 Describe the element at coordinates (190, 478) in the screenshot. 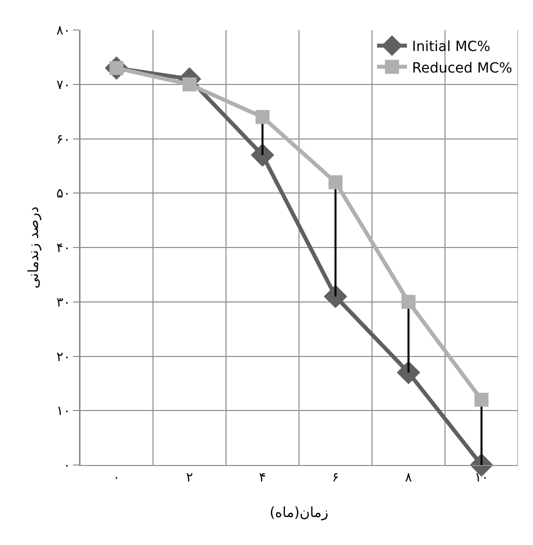

I see `x-tick-label: ۲` at that location.